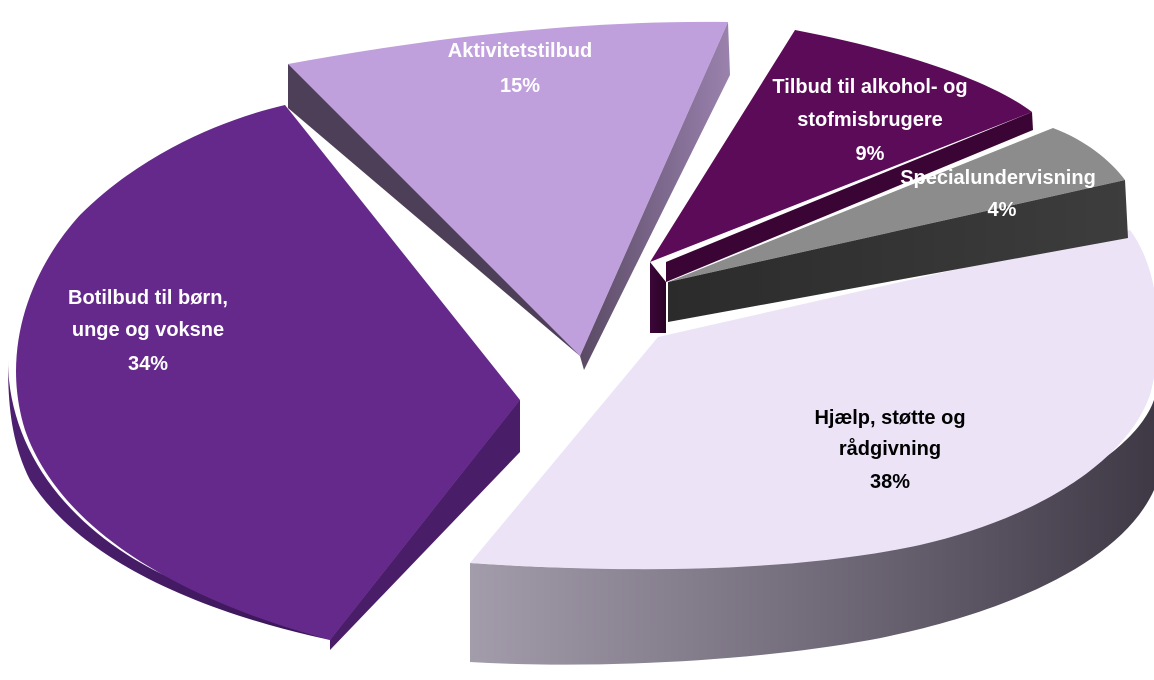 The width and height of the screenshot is (1154, 680). I want to click on label-hjaelp-line2: rådgivning, so click(890, 448).